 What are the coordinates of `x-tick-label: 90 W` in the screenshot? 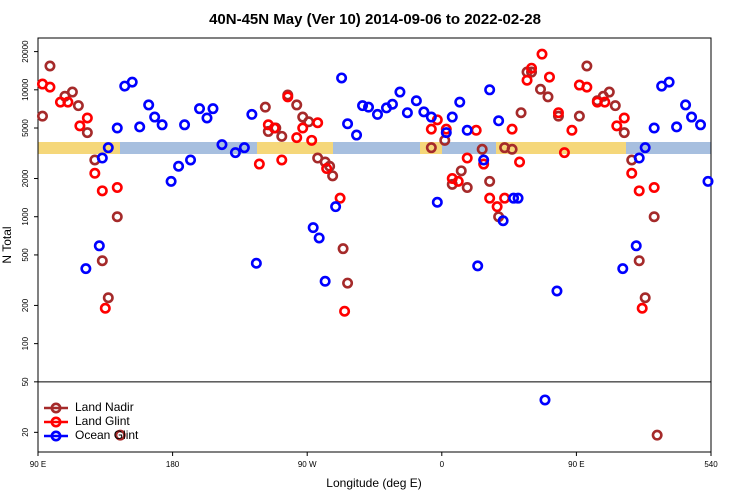 It's located at (307, 464).